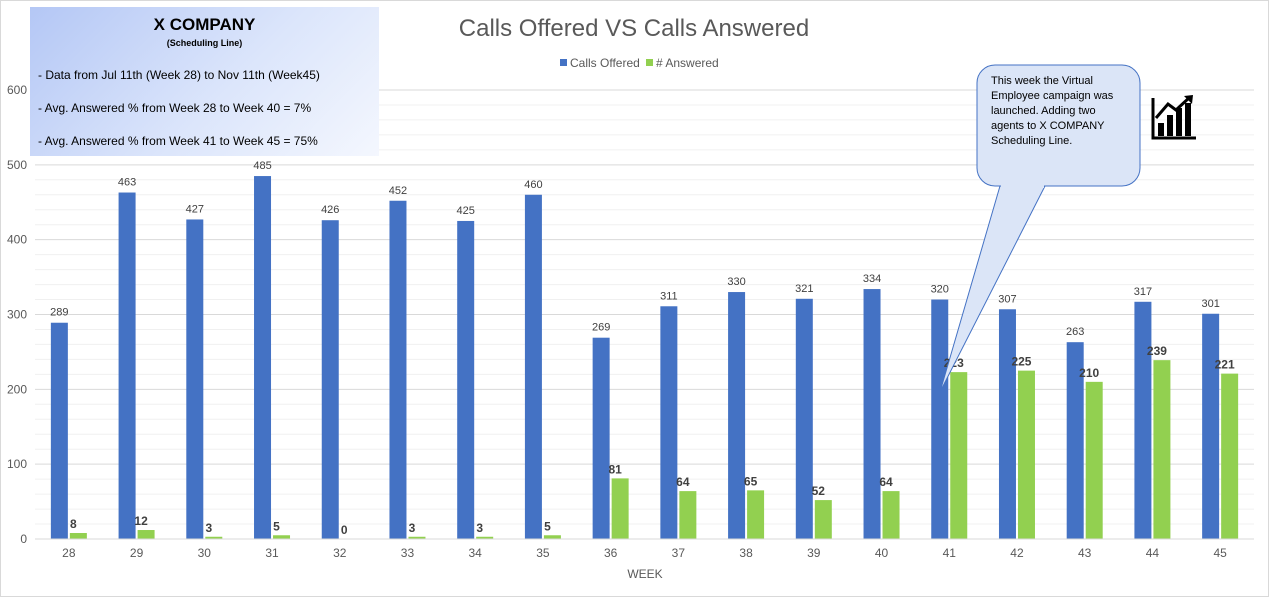 The image size is (1269, 597). I want to click on data-label-calls-offered: 460, so click(533, 185).